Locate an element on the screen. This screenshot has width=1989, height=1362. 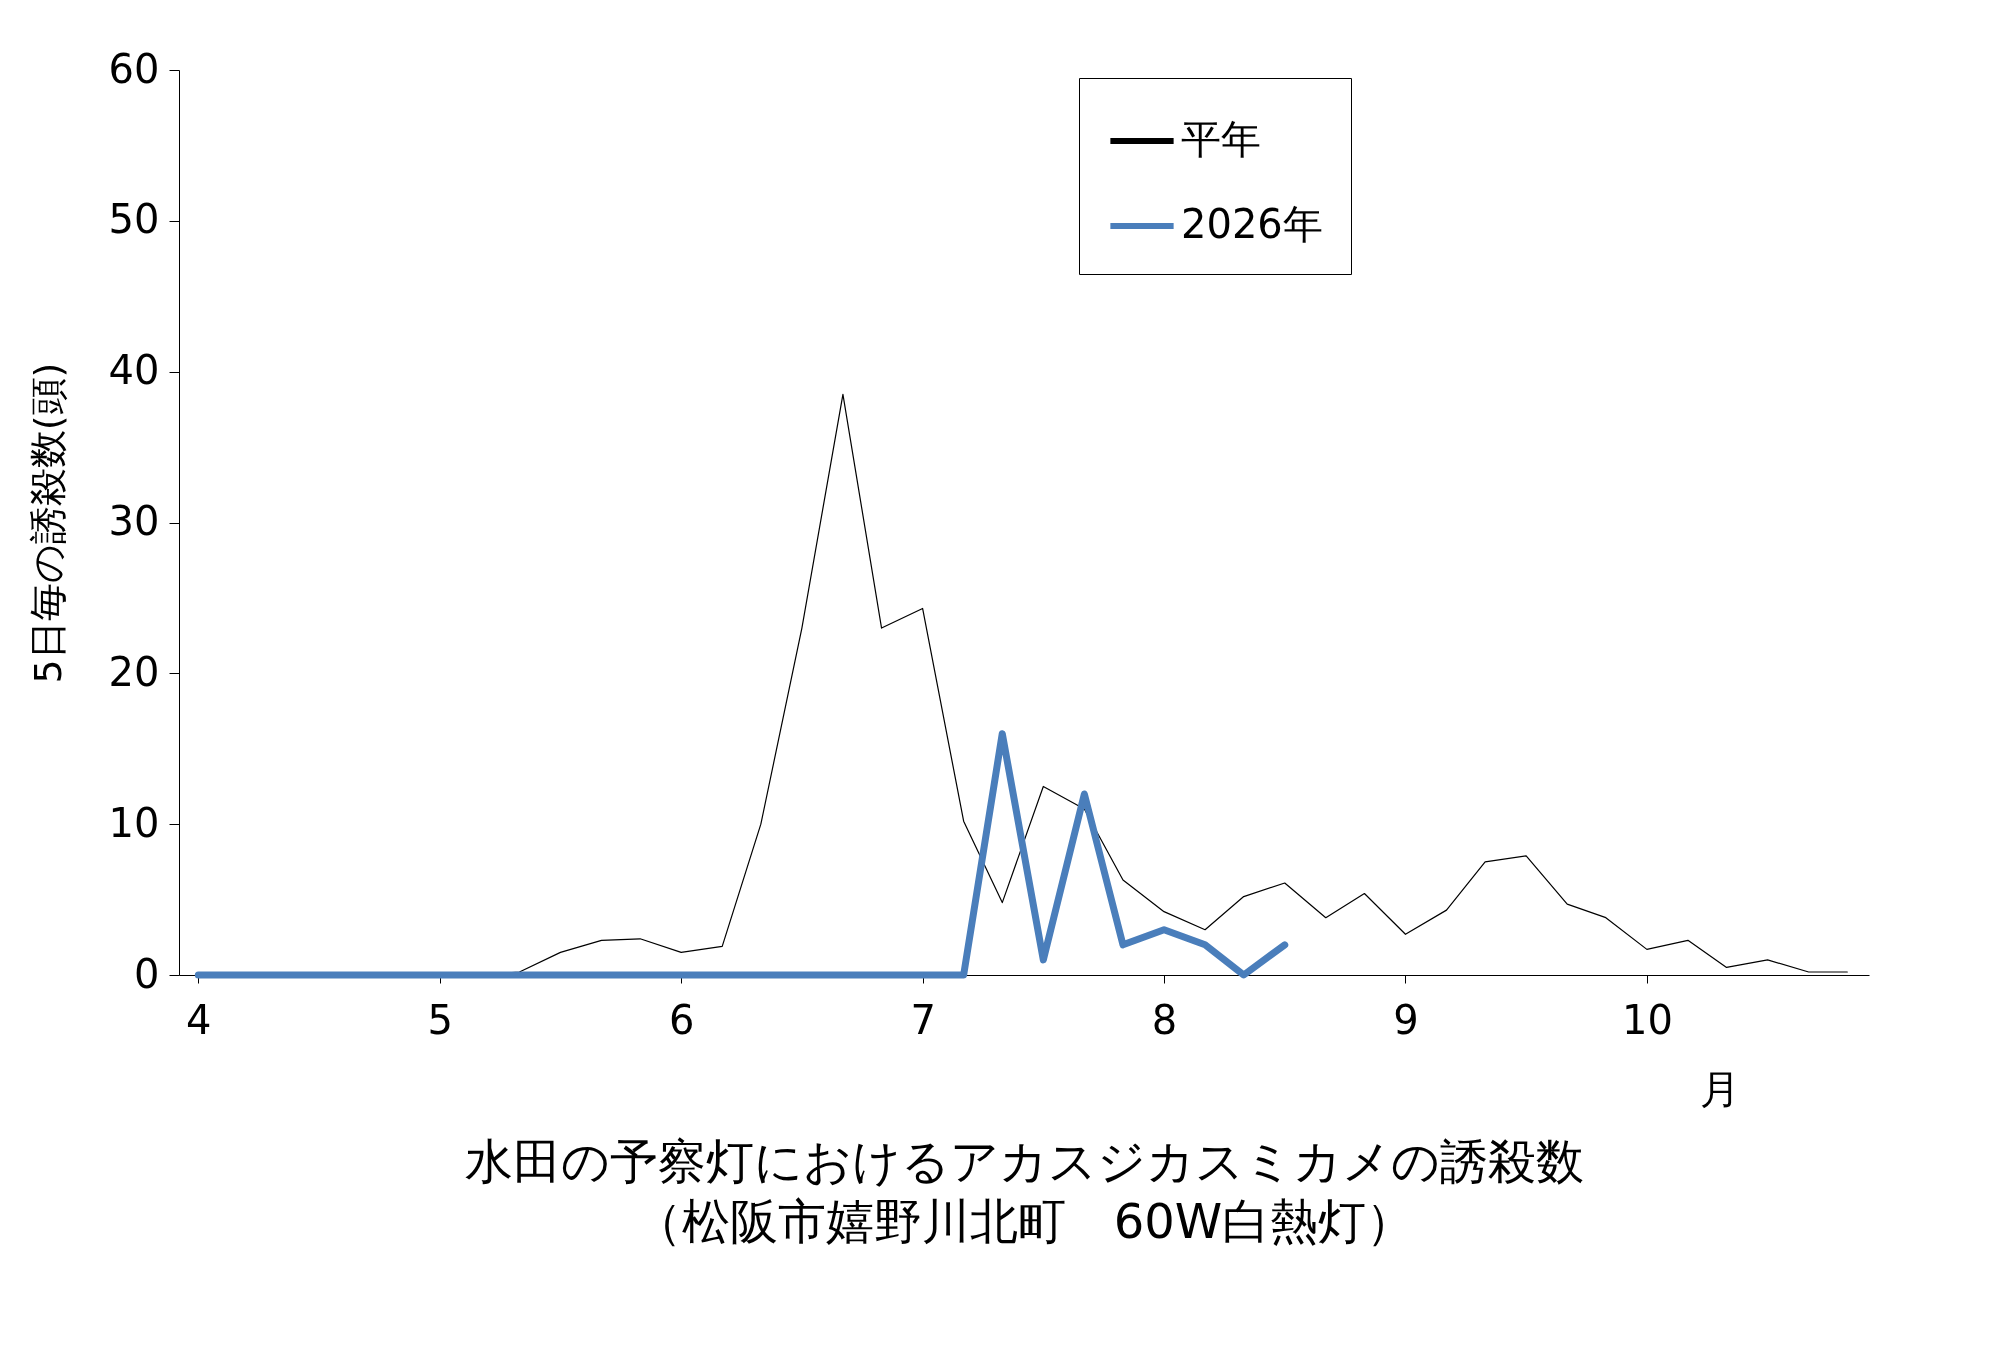
y-tick-label: 10 is located at coordinates (134, 822).